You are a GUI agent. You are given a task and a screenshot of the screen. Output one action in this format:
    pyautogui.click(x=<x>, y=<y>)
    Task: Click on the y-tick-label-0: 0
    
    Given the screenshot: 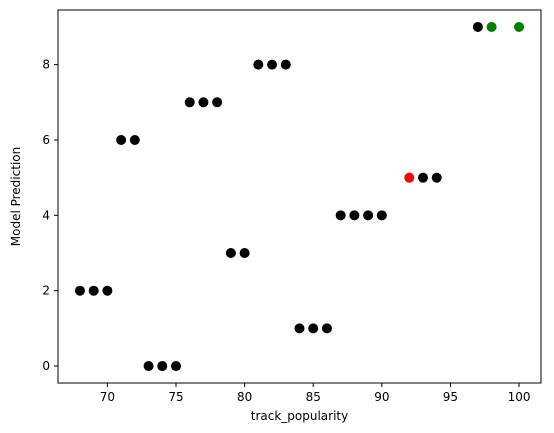 What is the action you would take?
    pyautogui.click(x=46, y=366)
    